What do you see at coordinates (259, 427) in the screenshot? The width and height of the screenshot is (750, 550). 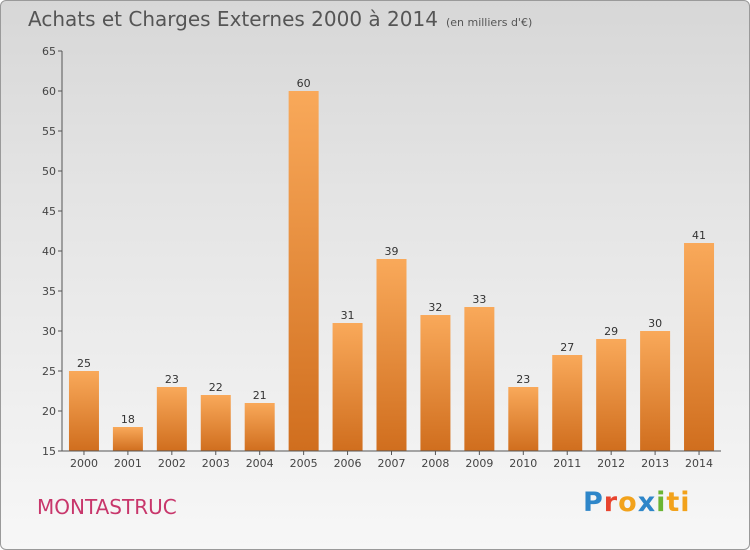 I see `bar-2004` at bounding box center [259, 427].